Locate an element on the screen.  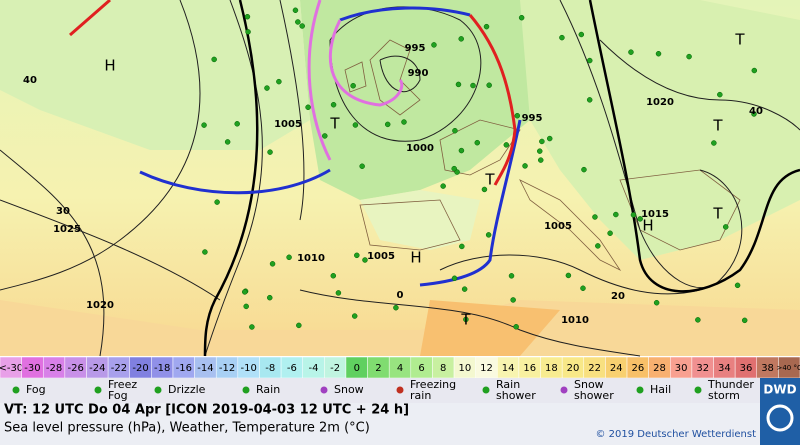
copyright: © 2019 Deutscher Wetterdienst is located at coordinates (675, 434).